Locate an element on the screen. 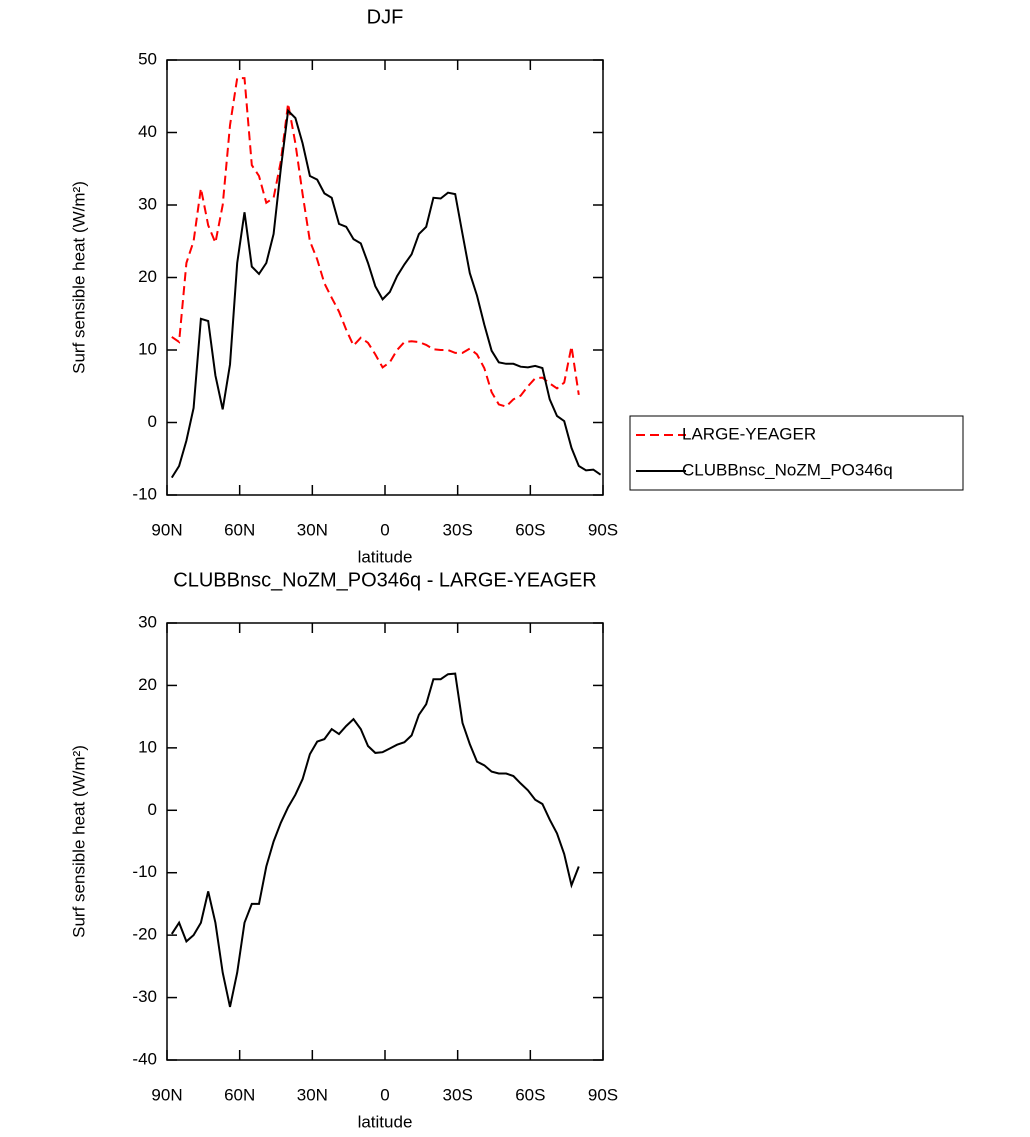 The image size is (1030, 1137). chart-title: DJF is located at coordinates (385, 17).